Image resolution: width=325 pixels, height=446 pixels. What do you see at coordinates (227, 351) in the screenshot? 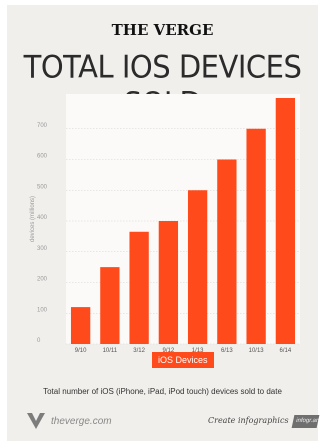
I see `x-tick-label: 6/13` at bounding box center [227, 351].